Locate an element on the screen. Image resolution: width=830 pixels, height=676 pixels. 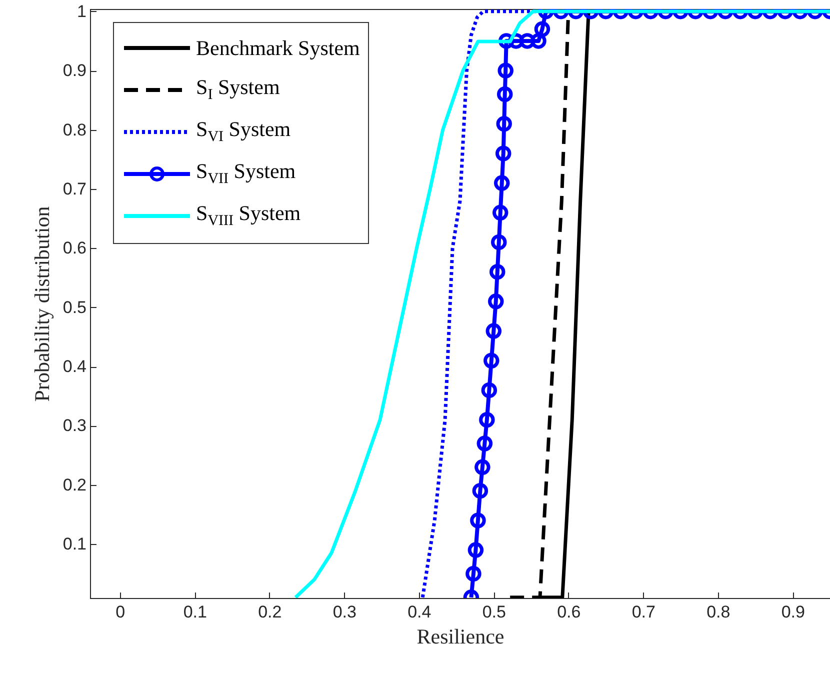
y-tick-label: 0.6 is located at coordinates (74, 248).